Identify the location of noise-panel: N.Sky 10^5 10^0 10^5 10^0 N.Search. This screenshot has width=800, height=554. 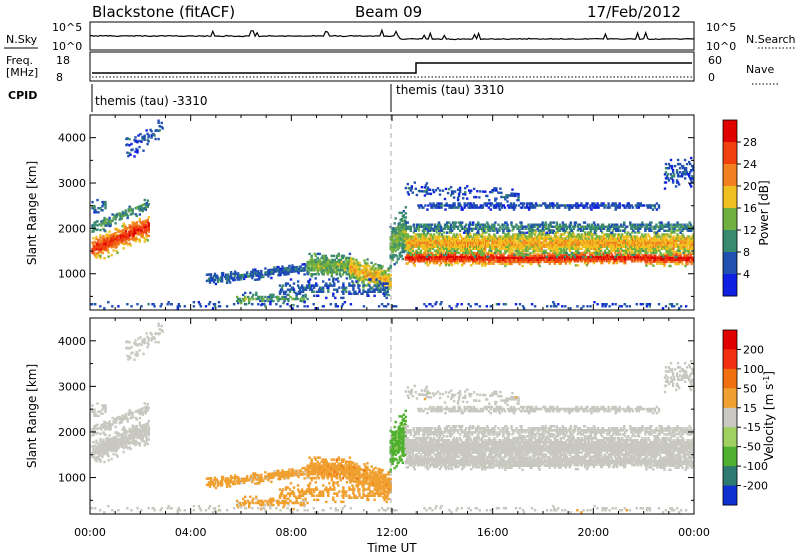
(400, 37).